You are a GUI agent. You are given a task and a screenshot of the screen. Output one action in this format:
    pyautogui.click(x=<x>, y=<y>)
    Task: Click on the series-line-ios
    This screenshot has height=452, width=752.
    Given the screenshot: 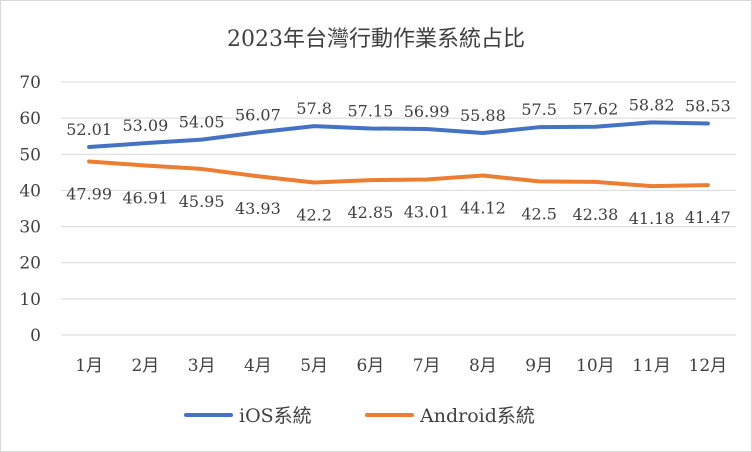 What is the action you would take?
    pyautogui.click(x=398, y=135)
    